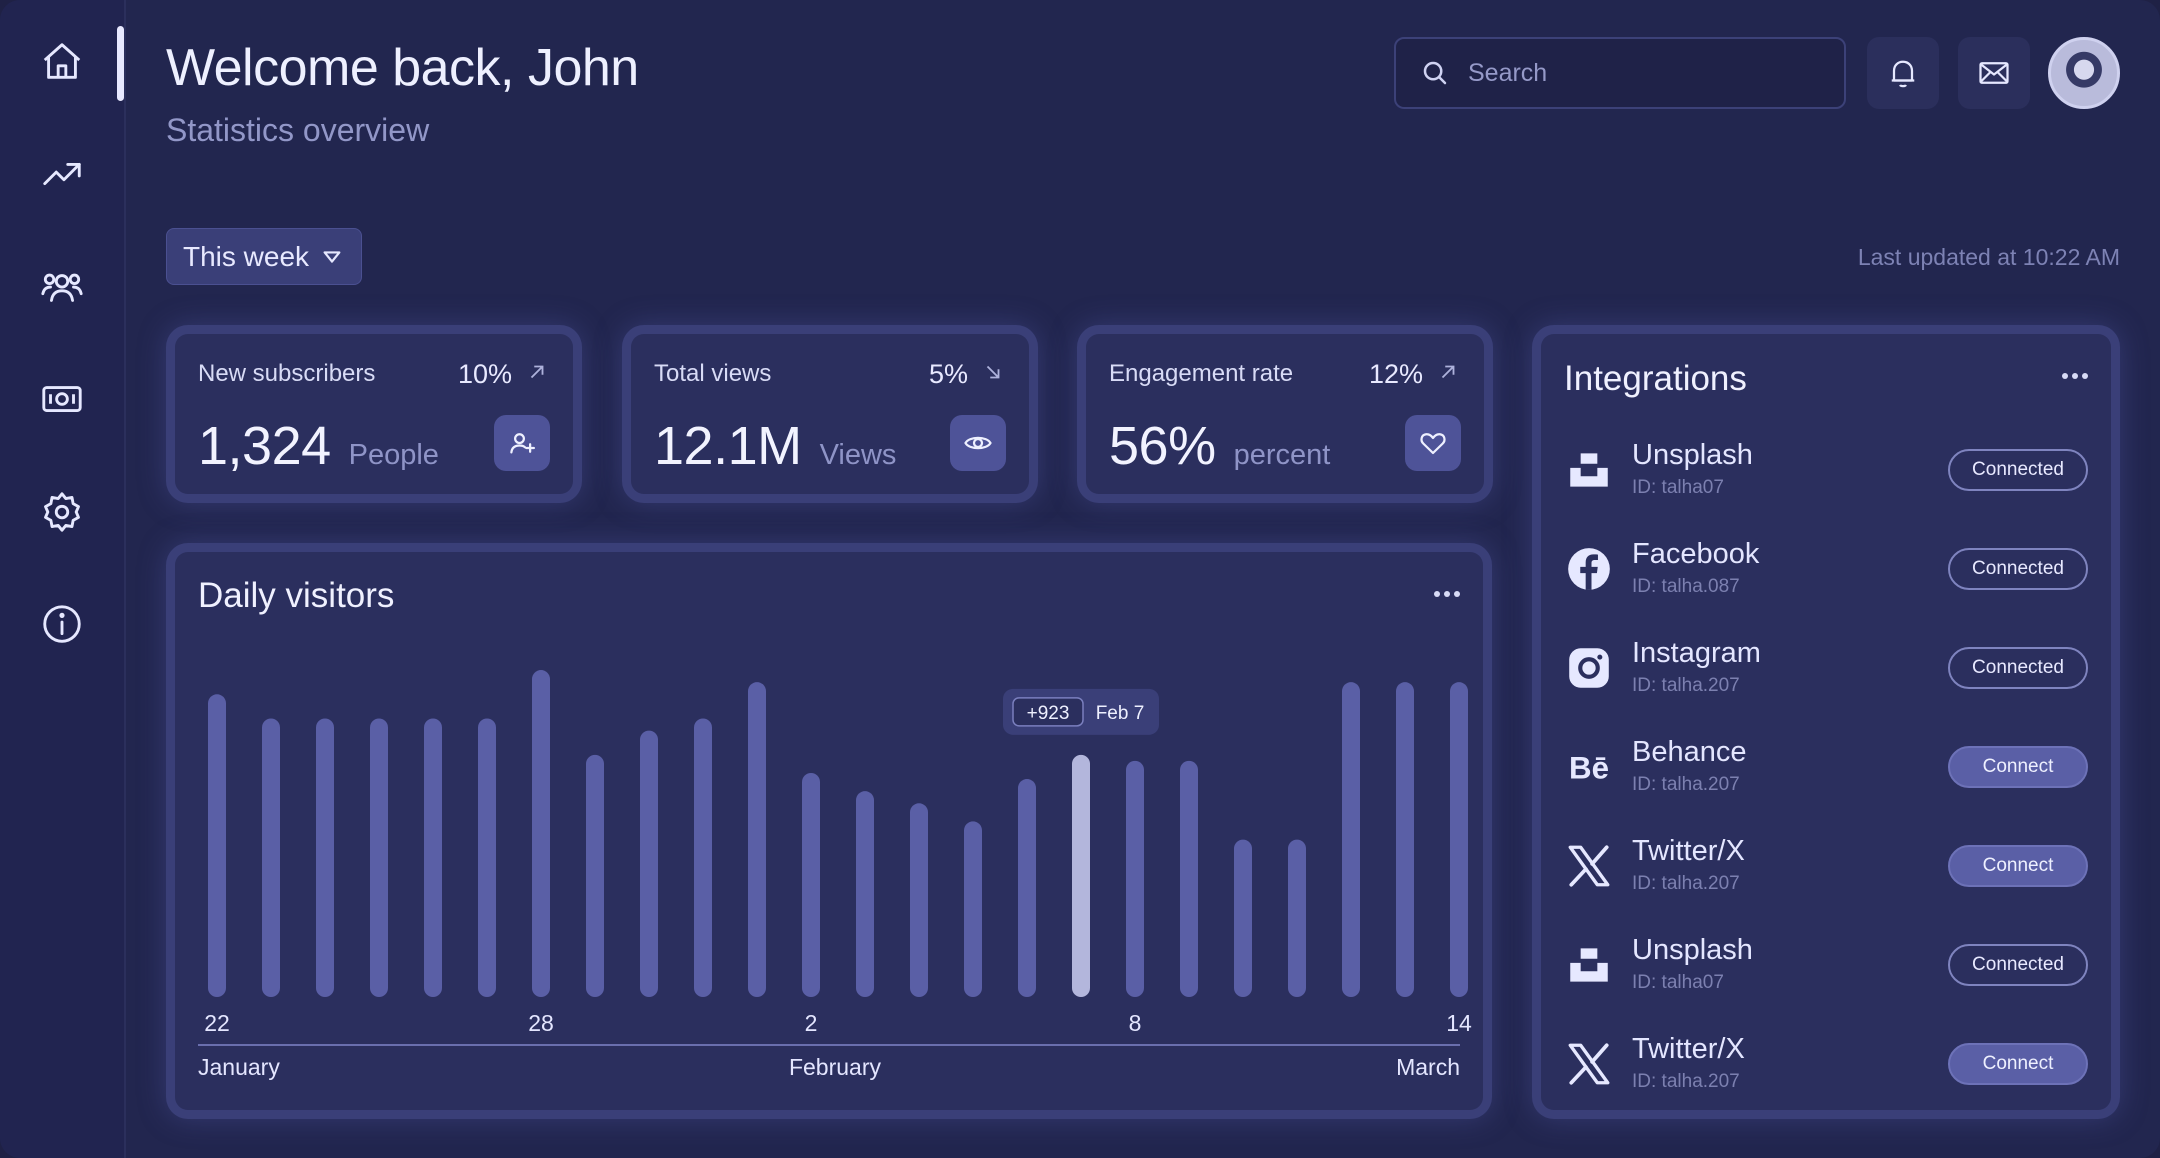 This screenshot has width=2160, height=1158. Describe the element at coordinates (298, 130) in the screenshot. I see `page-subtitle: Statistics overview` at that location.